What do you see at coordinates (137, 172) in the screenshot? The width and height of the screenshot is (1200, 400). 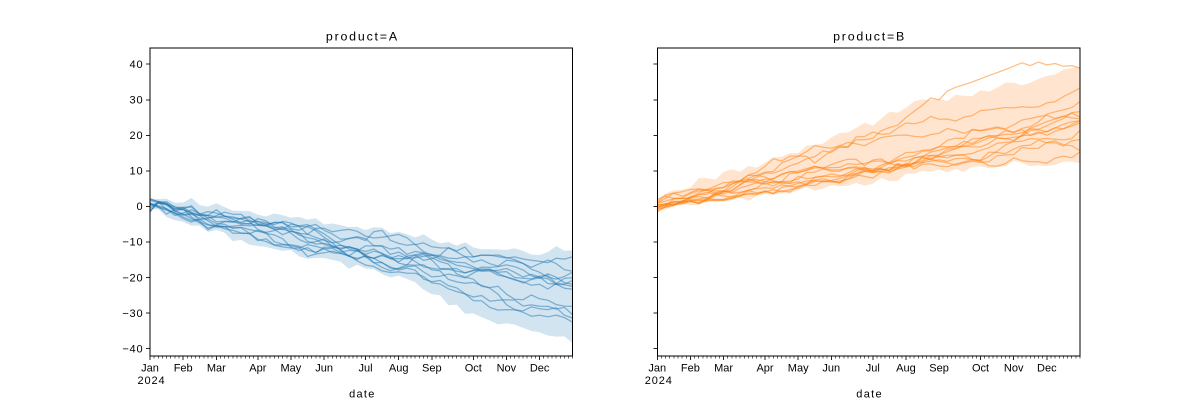 I see `svg-text: 10` at bounding box center [137, 172].